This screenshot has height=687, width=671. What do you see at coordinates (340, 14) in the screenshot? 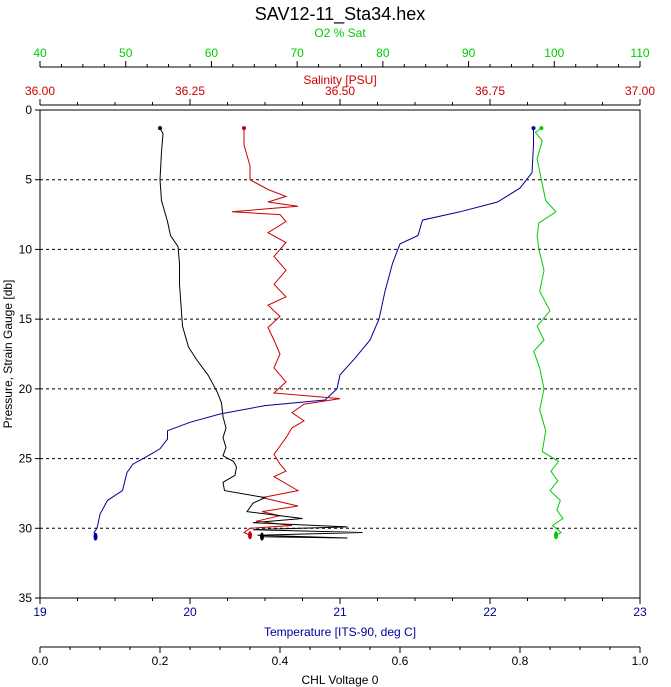
I see `chart-title: SAV12-11_Sta34.hex` at bounding box center [340, 14].